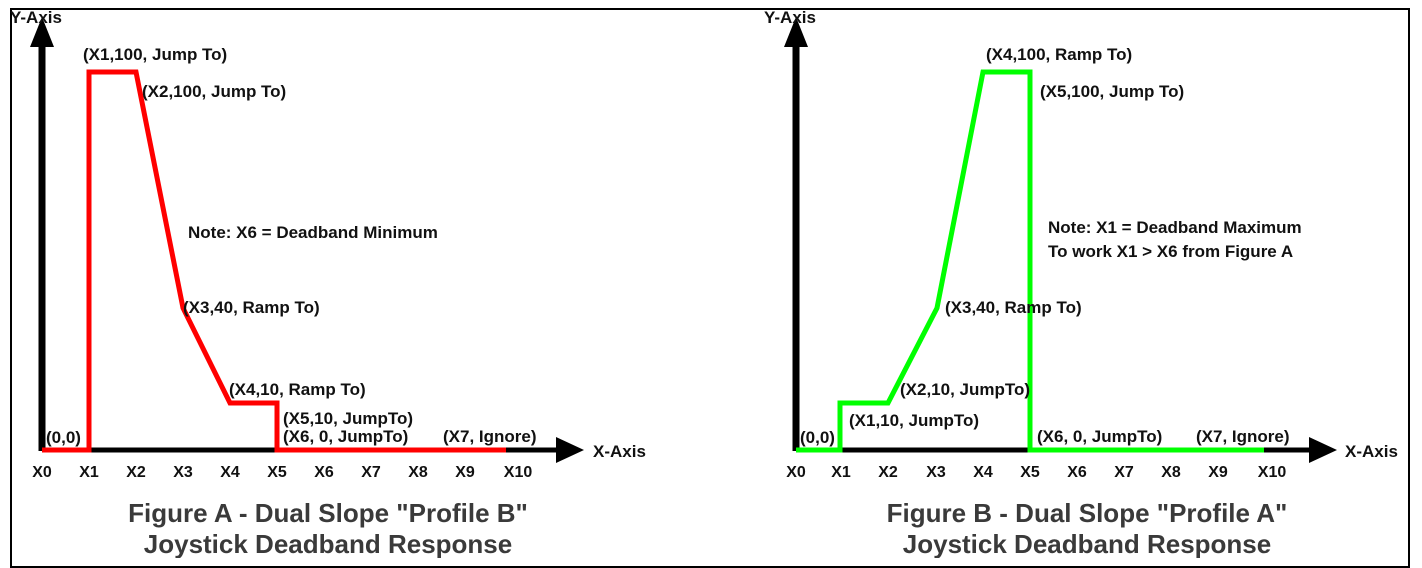 The image size is (1422, 568). I want to click on note-line-2: To work X1 > X6 from Figure A, so click(1170, 251).